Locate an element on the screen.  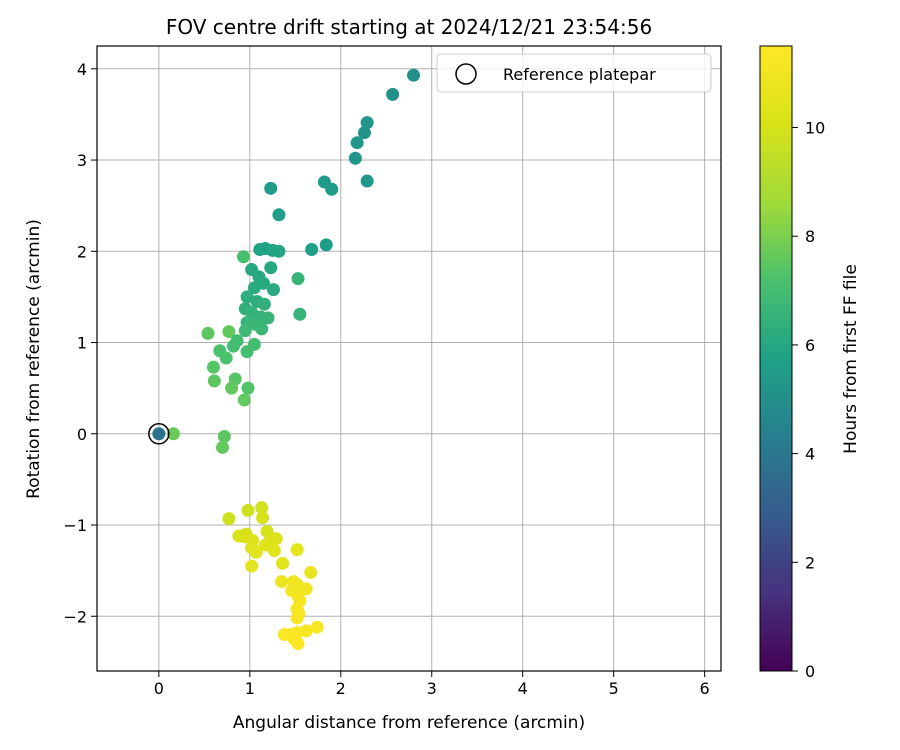
y-tick-label: 0 is located at coordinates (82, 434).